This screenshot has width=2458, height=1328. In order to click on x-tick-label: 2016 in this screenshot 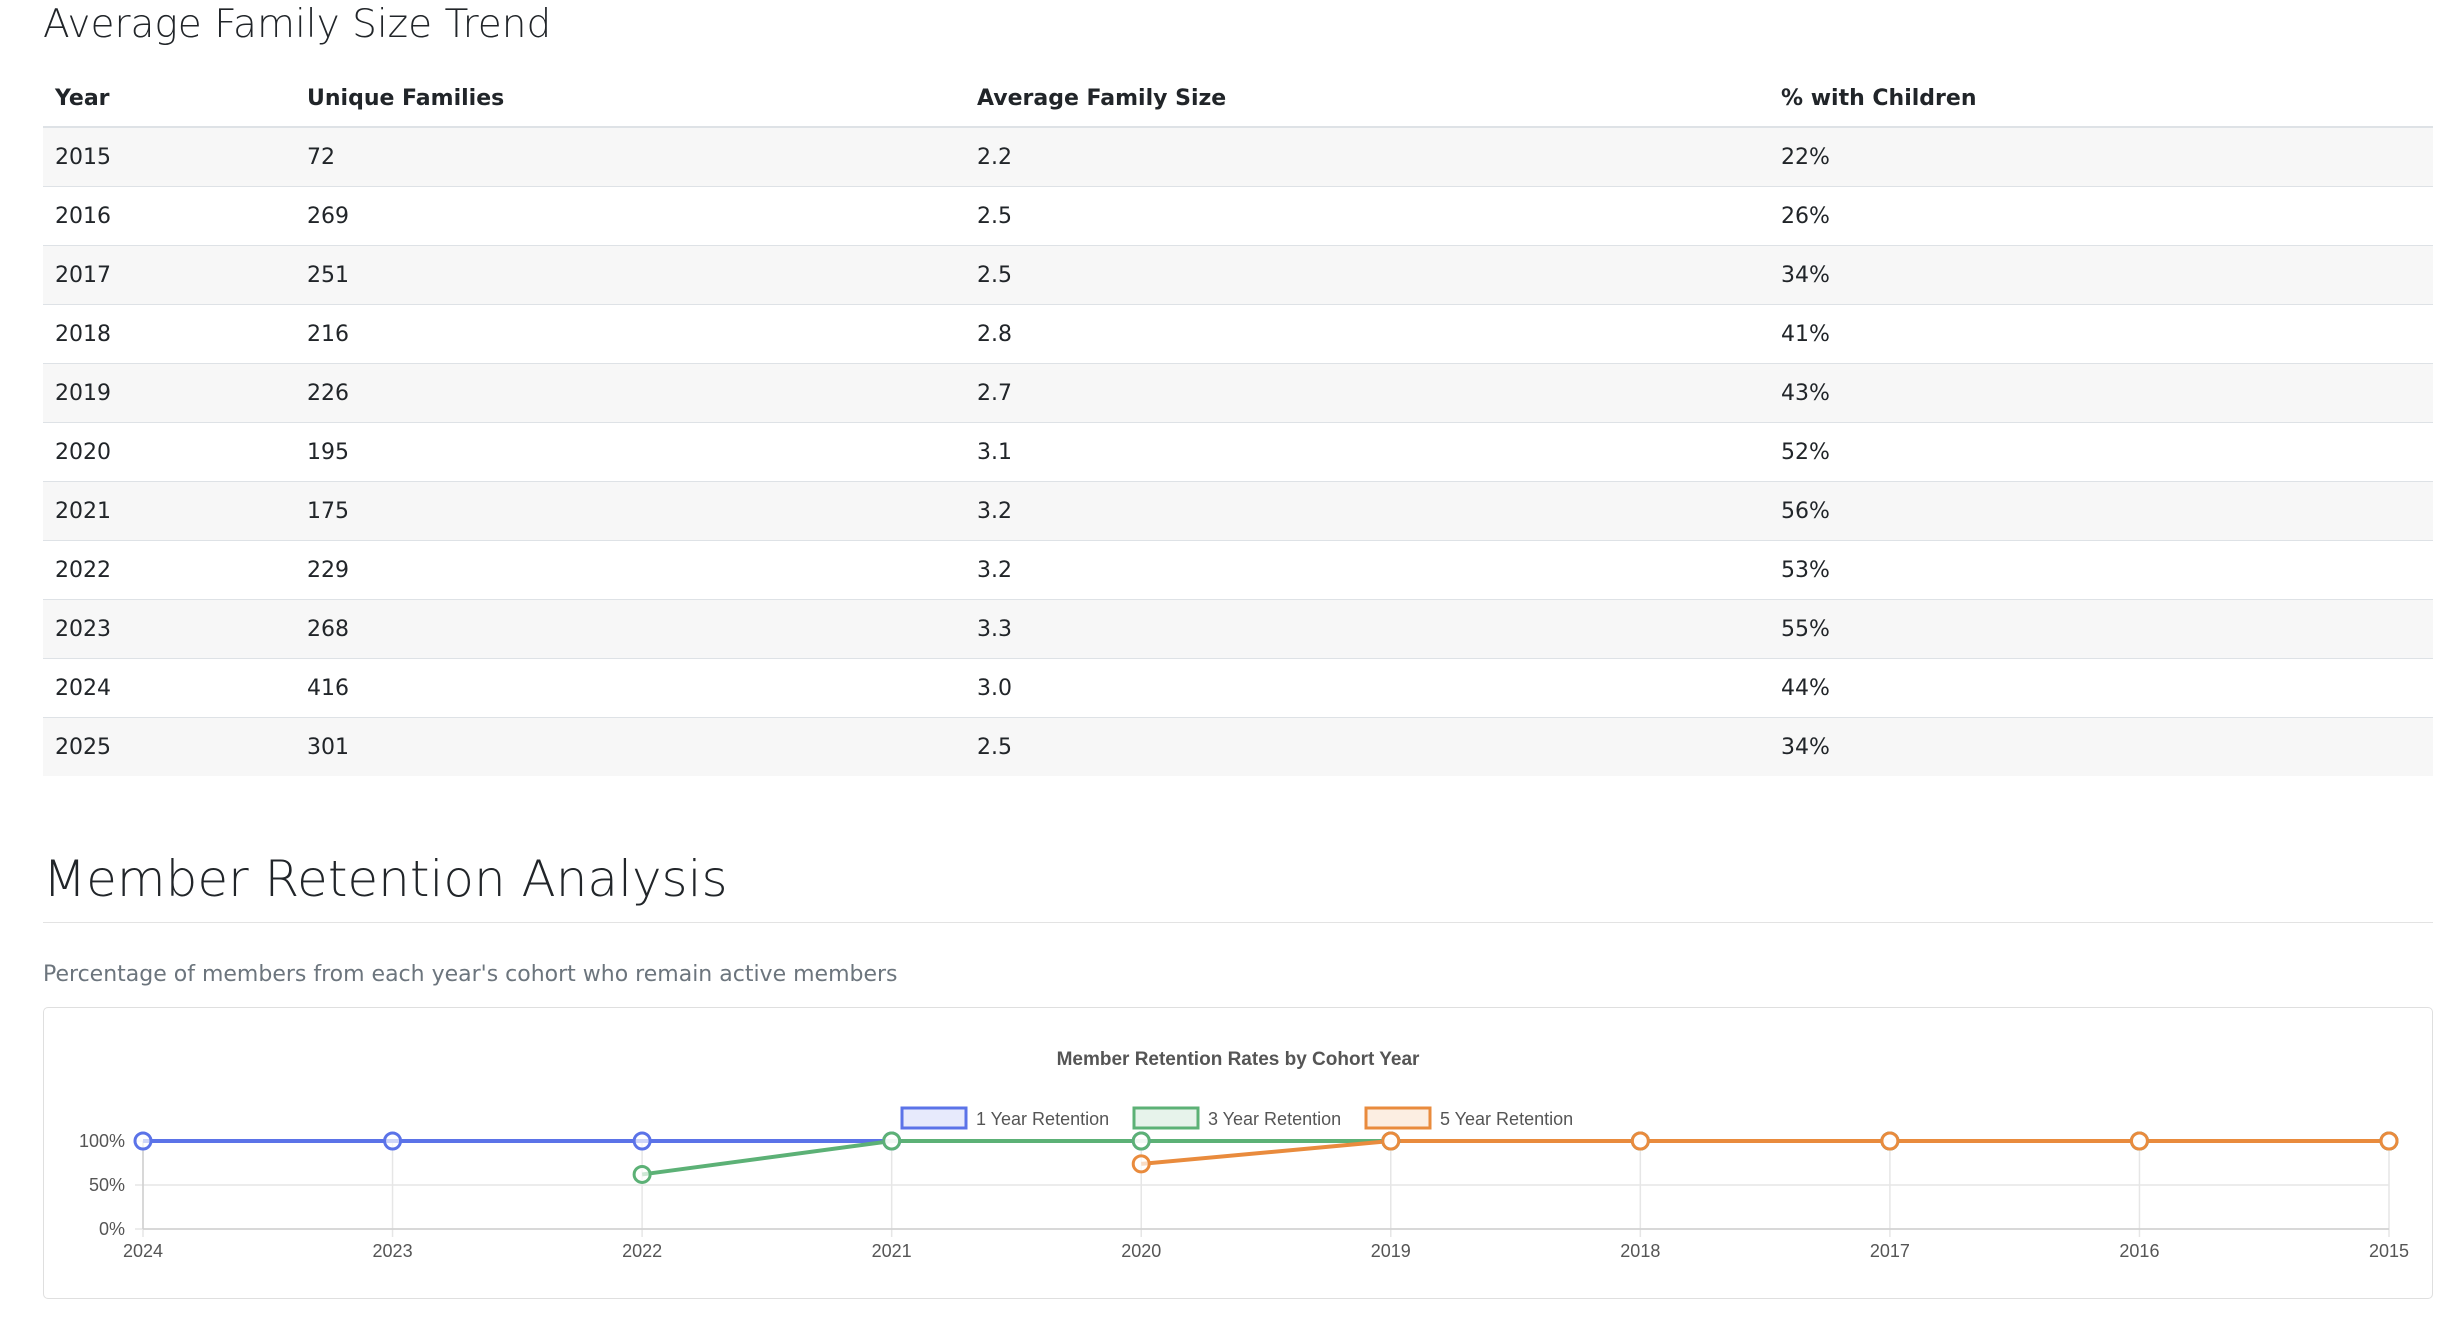, I will do `click(2139, 1251)`.